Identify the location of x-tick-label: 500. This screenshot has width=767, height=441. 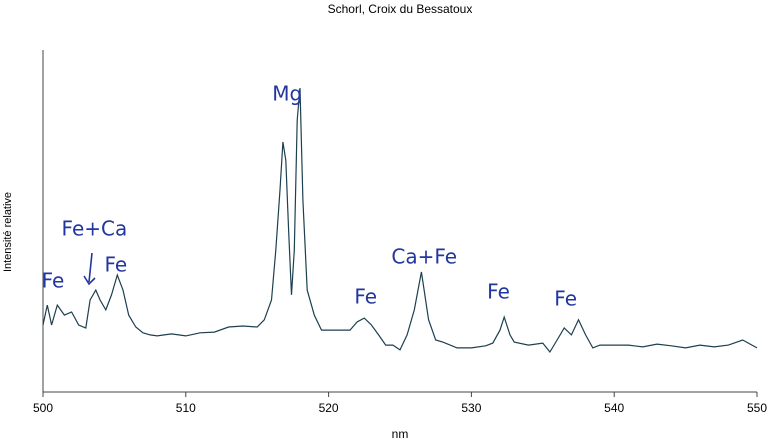
(43, 408).